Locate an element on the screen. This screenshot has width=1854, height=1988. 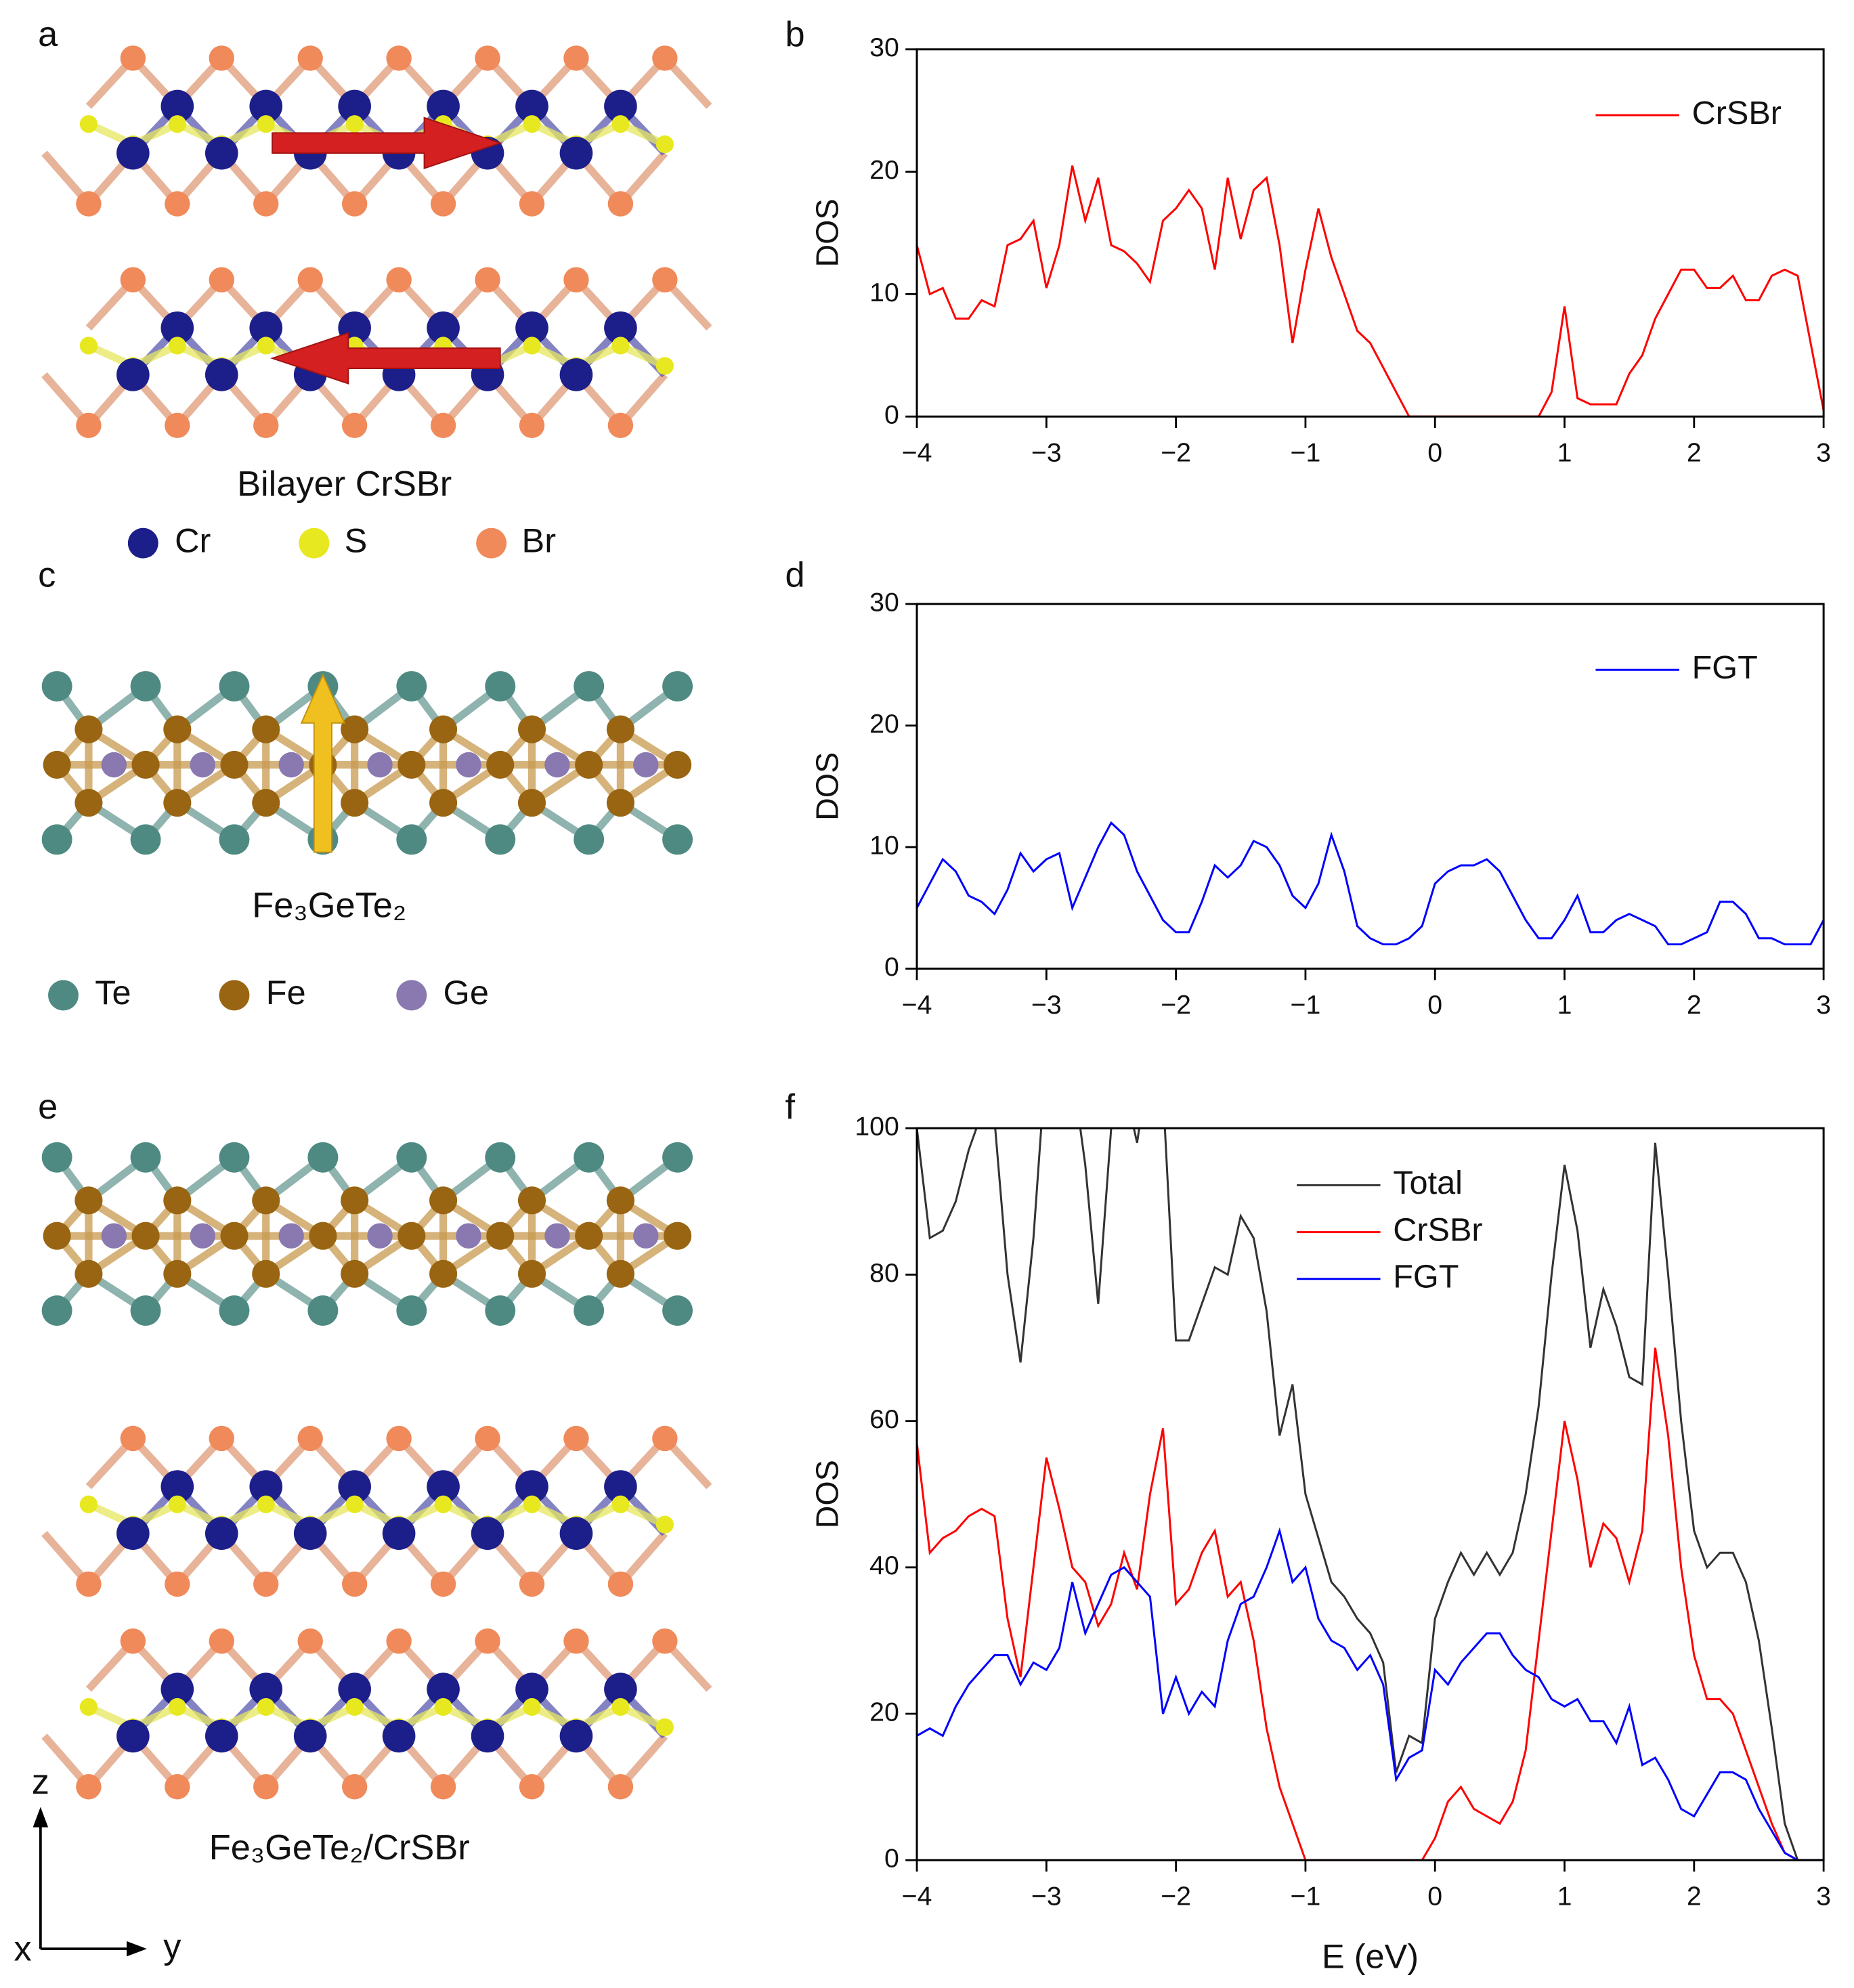
x-tick-label: −1 is located at coordinates (1306, 1896).